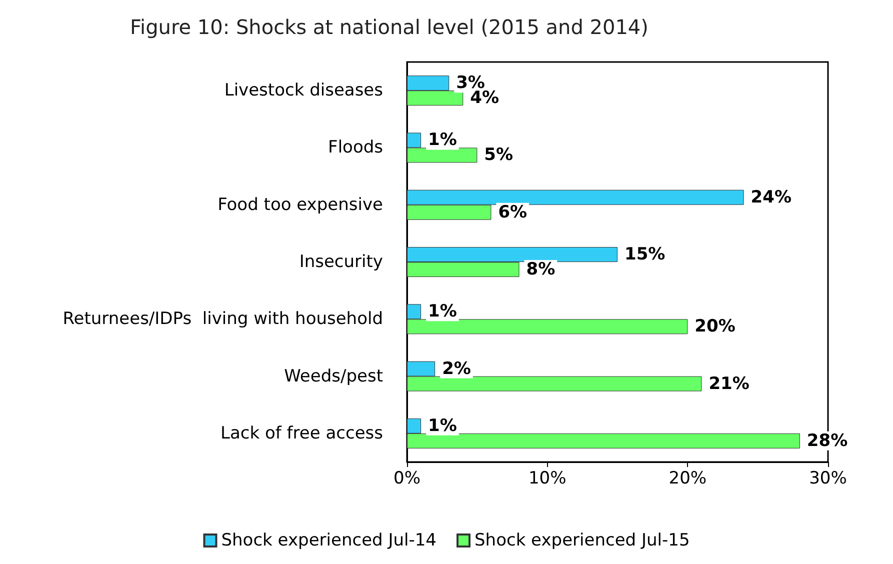 The width and height of the screenshot is (893, 564). What do you see at coordinates (715, 326) in the screenshot?
I see `data-label: 20%` at bounding box center [715, 326].